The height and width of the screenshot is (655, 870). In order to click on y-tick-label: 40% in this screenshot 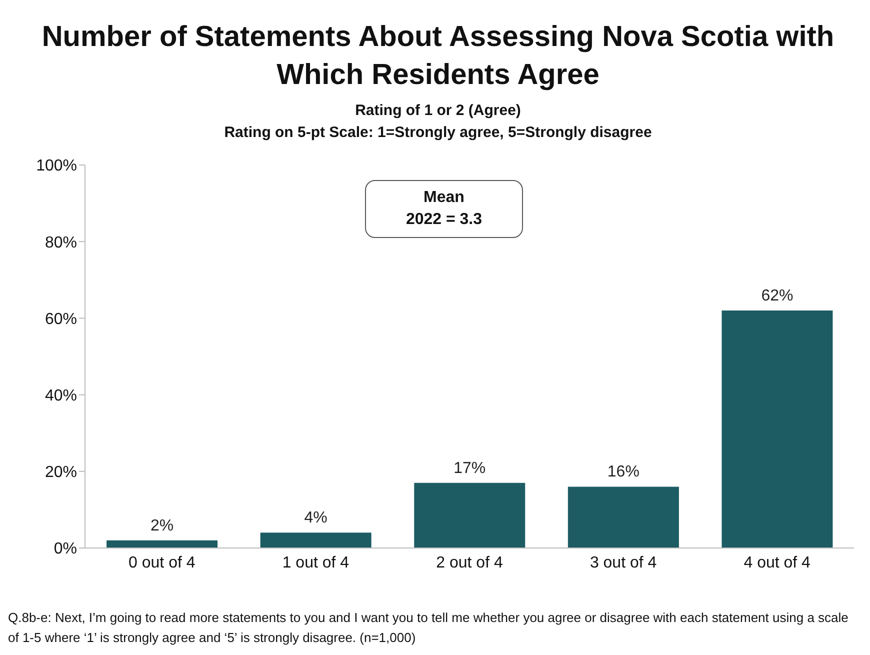, I will do `click(60, 395)`.